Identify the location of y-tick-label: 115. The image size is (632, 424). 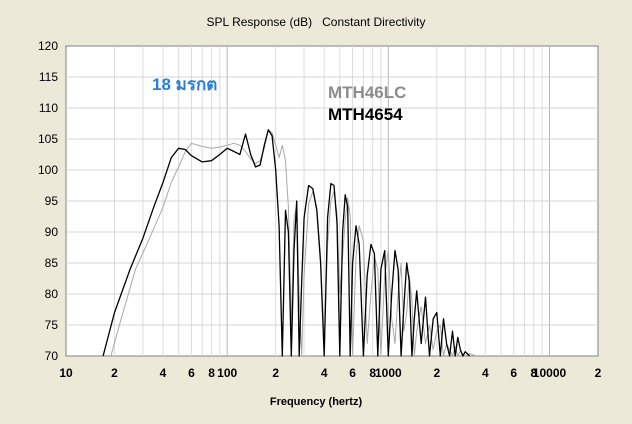
(48, 77).